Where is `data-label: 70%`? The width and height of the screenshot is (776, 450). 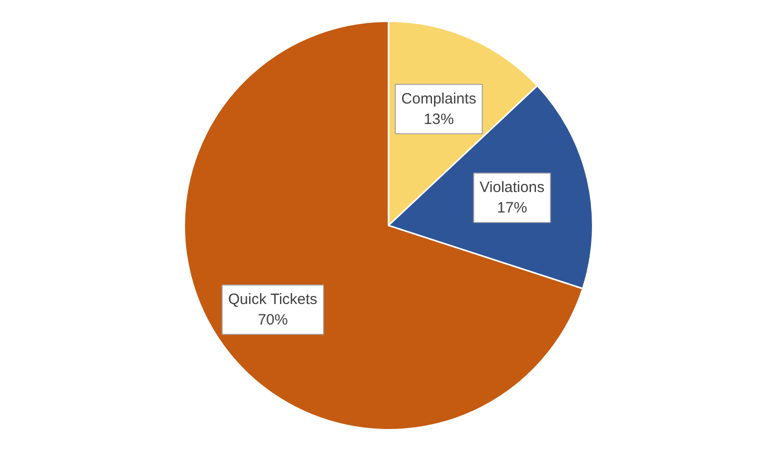
data-label: 70% is located at coordinates (273, 319).